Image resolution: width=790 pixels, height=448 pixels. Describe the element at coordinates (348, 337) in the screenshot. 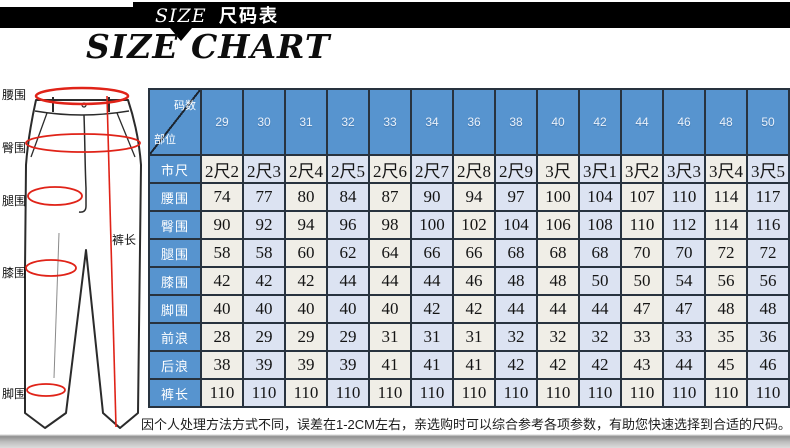

I see `table-cell: 29` at that location.